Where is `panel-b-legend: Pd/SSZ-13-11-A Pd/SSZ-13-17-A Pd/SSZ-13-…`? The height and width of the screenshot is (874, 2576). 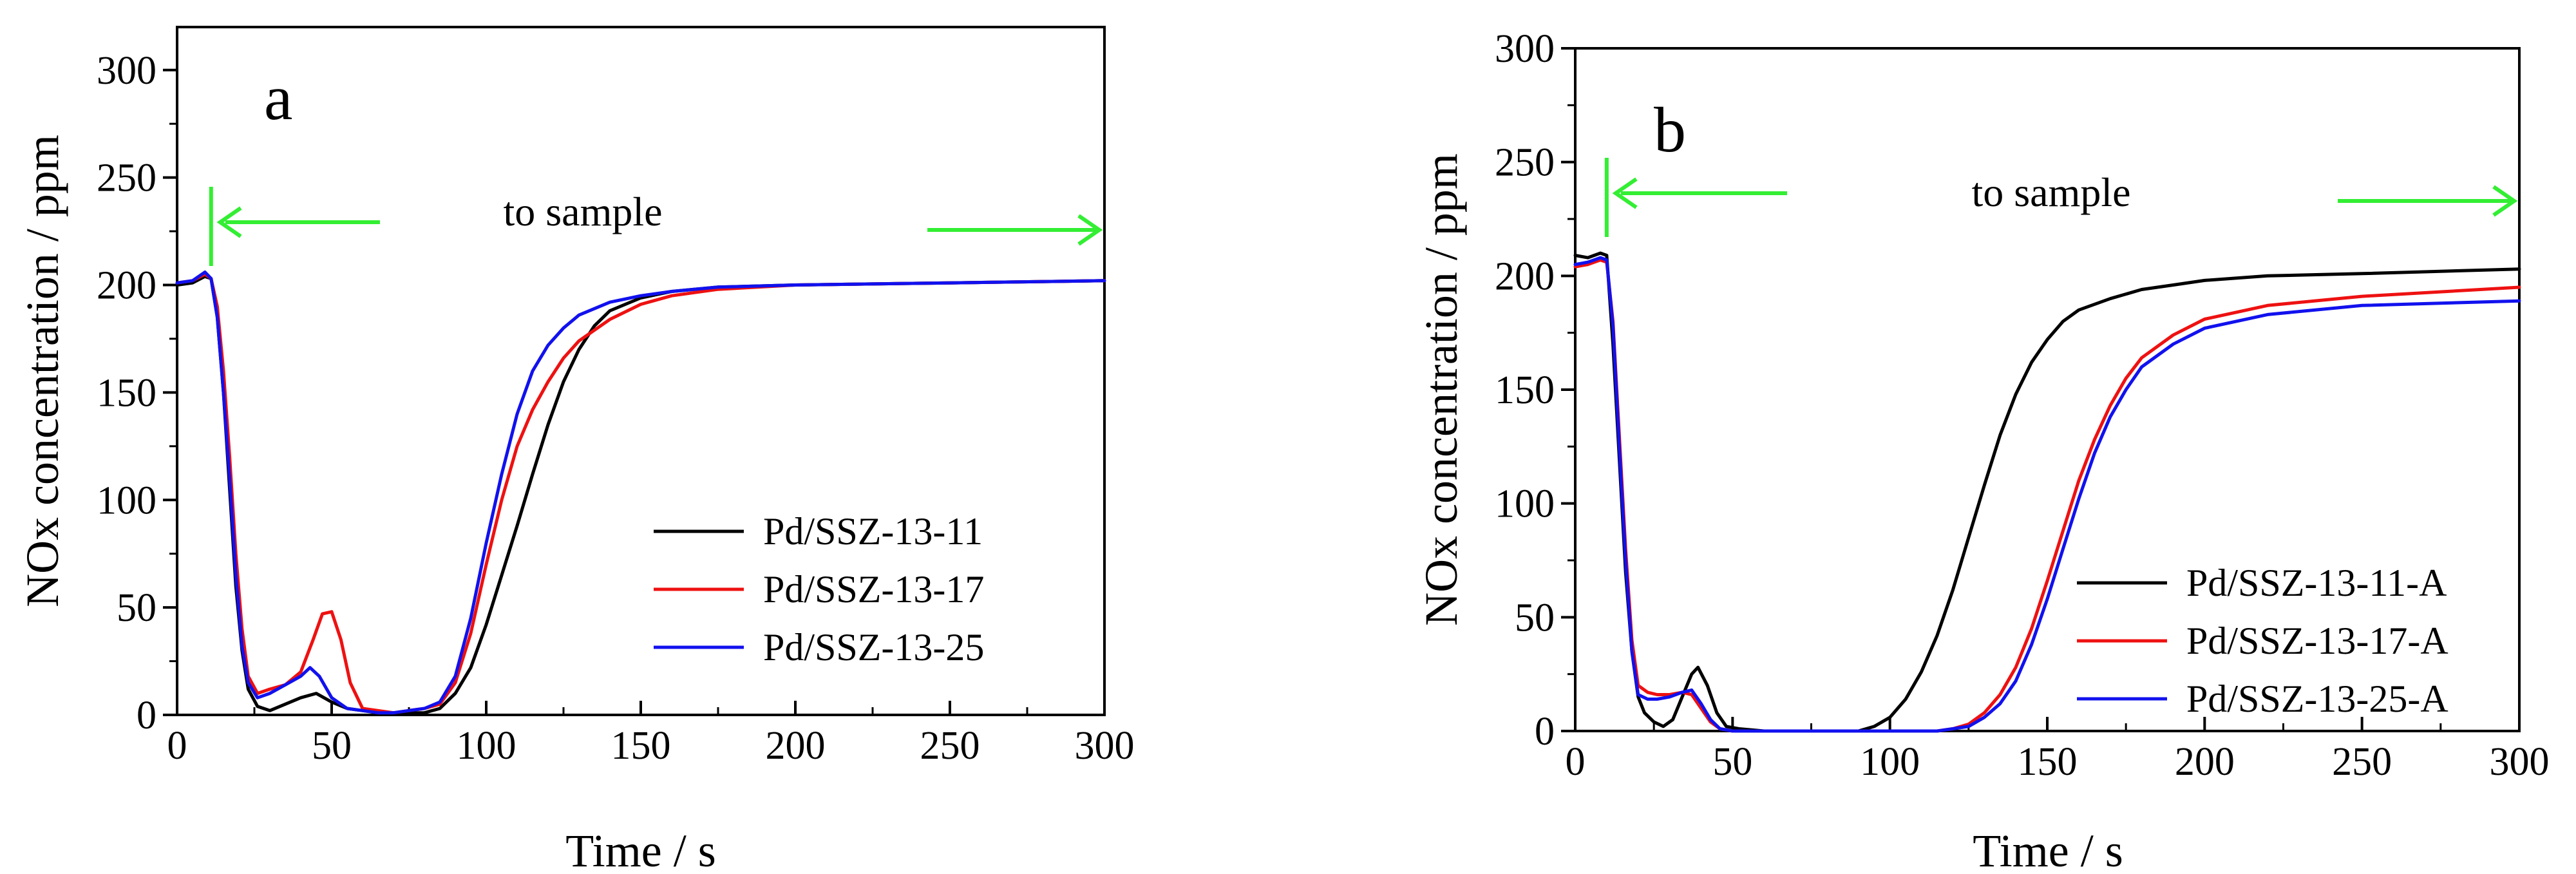 panel-b-legend: Pd/SSZ-13-11-A Pd/SSZ-13-17-A Pd/SSZ-13-… is located at coordinates (2262, 641).